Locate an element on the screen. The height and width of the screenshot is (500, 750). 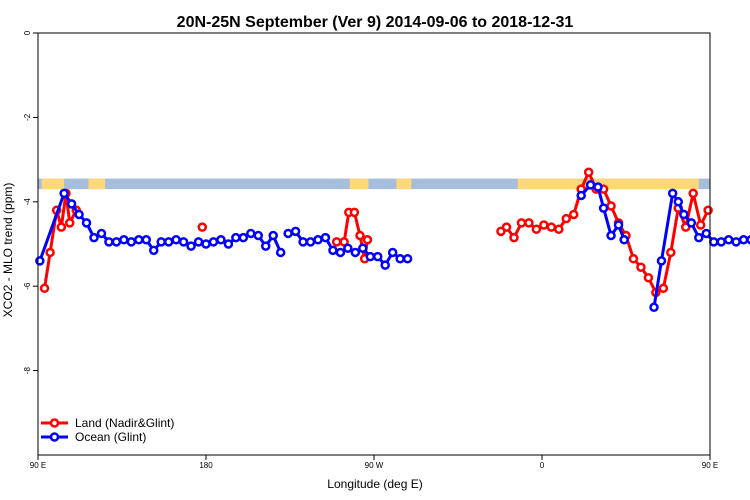
x-axis: 90 E 180 90 W 0 90 E is located at coordinates (374, 462).